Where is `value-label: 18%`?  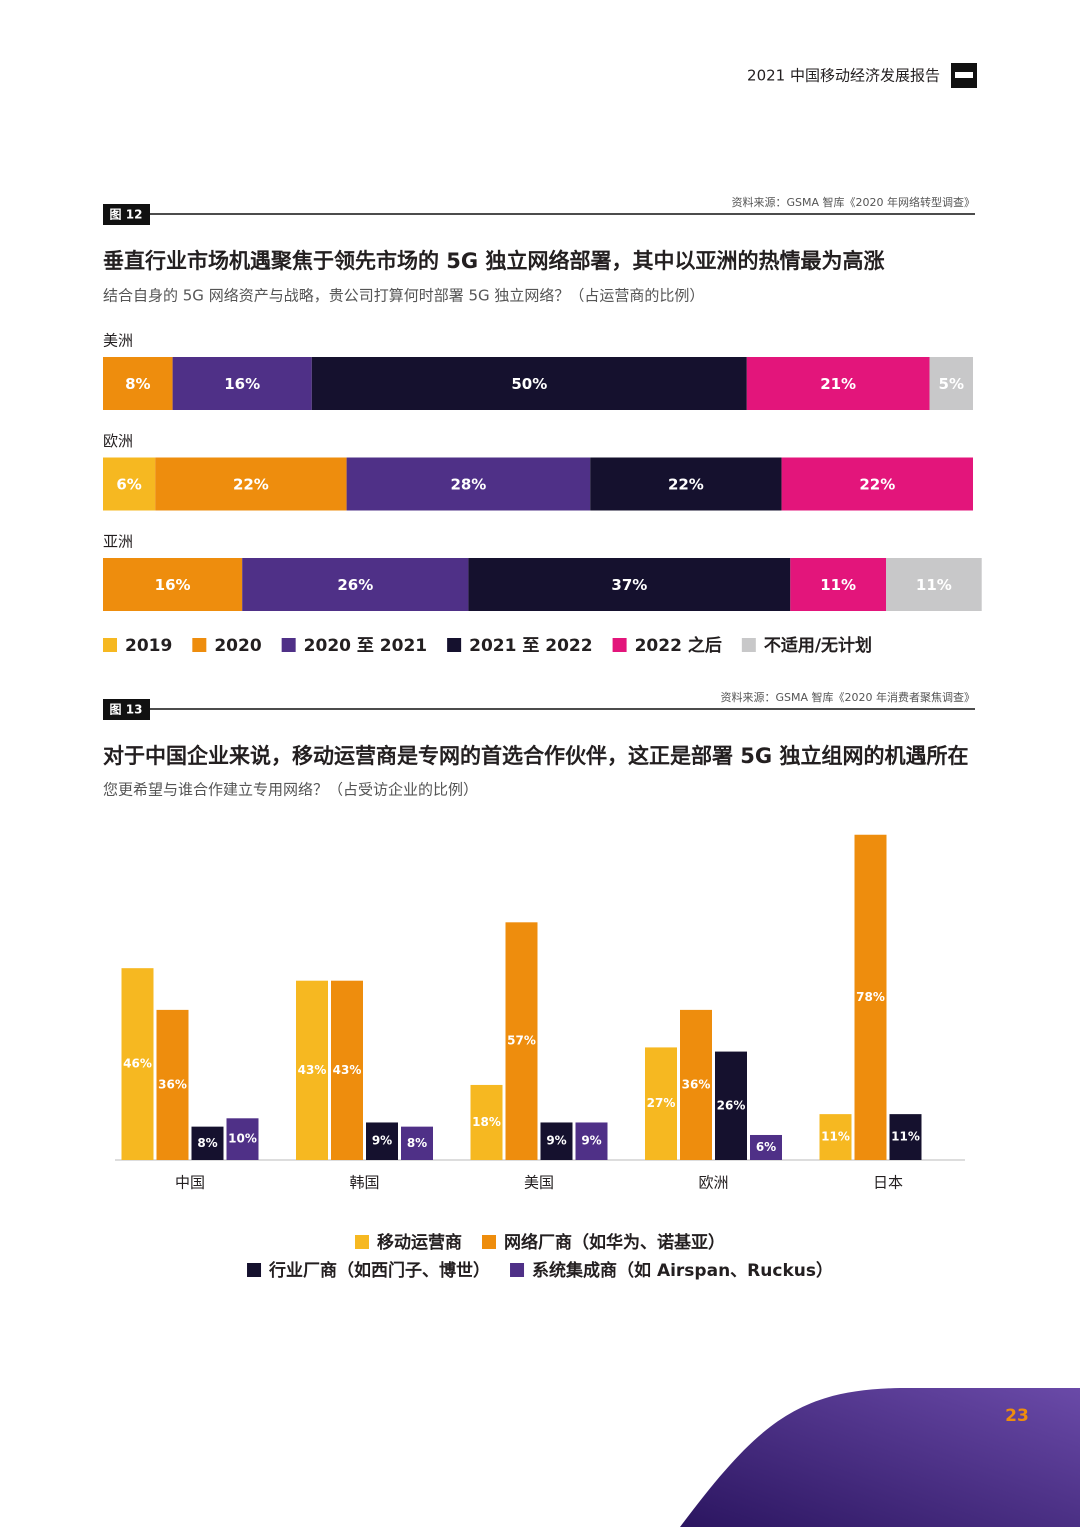
value-label: 18% is located at coordinates (486, 1122).